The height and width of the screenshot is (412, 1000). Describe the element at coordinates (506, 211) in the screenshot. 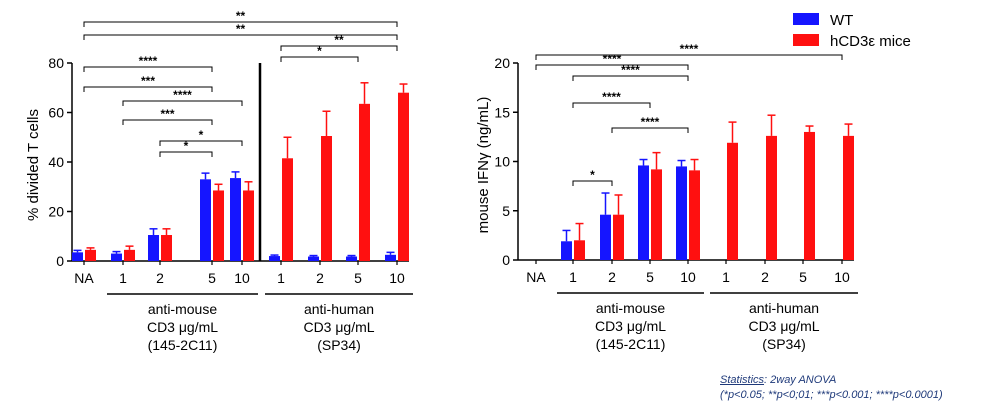

I see `y-tick-label: 5` at that location.